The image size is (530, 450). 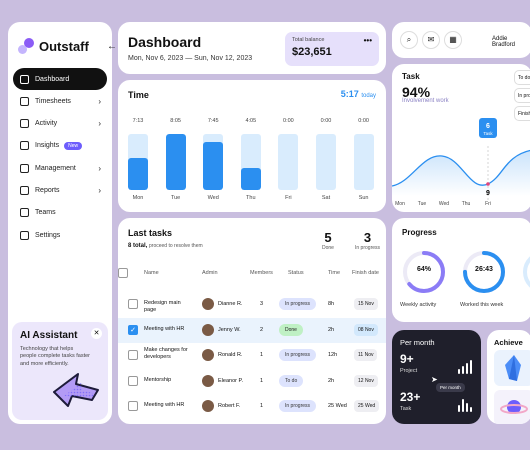 I want to click on finish-date: 12 Nov, so click(x=366, y=380).